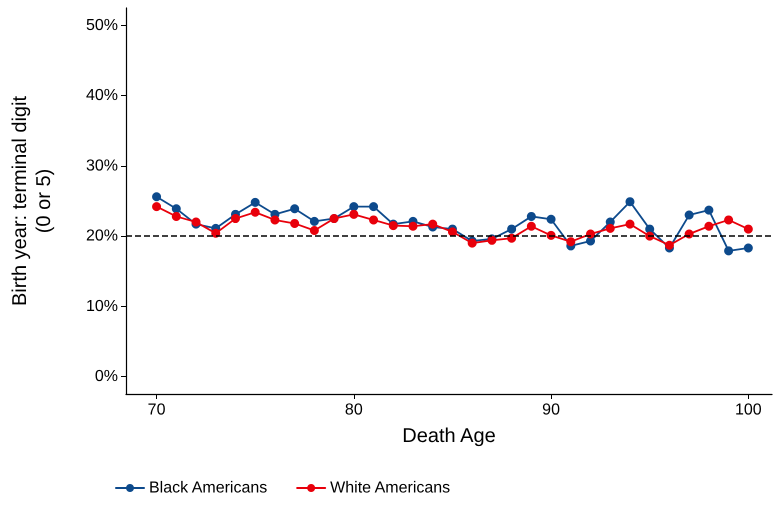  I want to click on y-tick-label: 50%, so click(102, 25).